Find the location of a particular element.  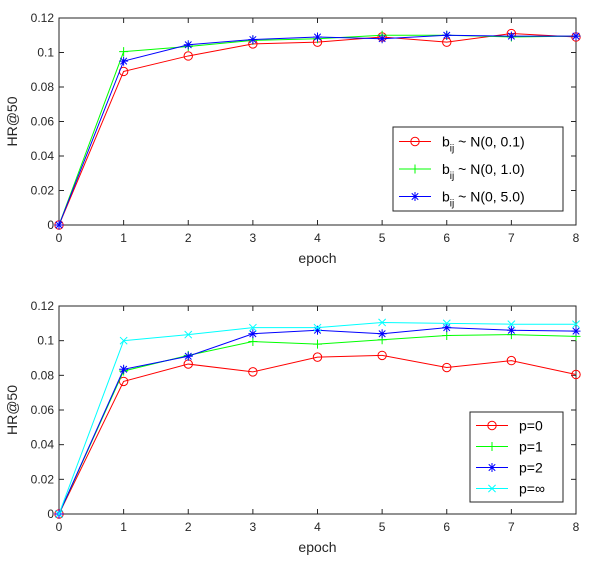

legend-label: bij ~ N(0, 5.0) is located at coordinates (483, 199).